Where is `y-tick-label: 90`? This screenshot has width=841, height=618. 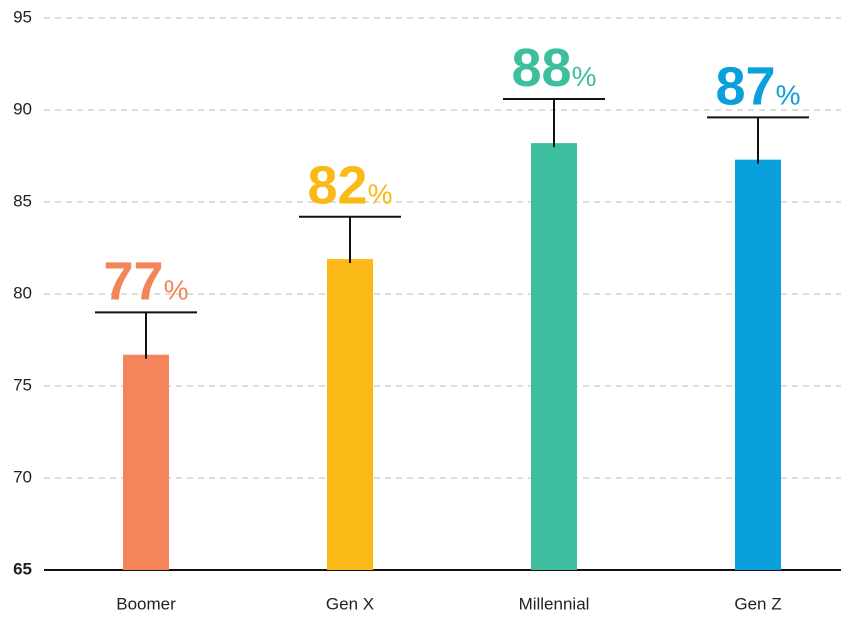 y-tick-label: 90 is located at coordinates (22, 108).